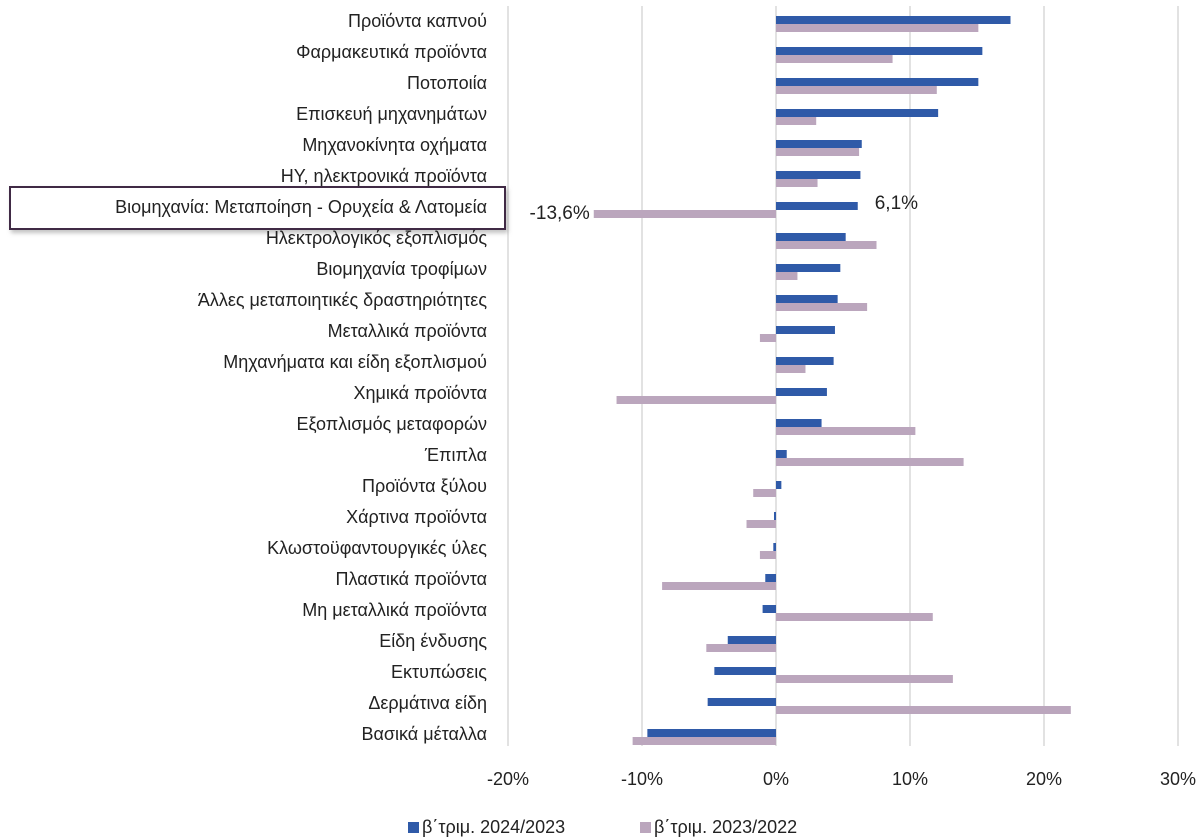  I want to click on category-label: Δερμάτινα είδη, so click(427, 703).